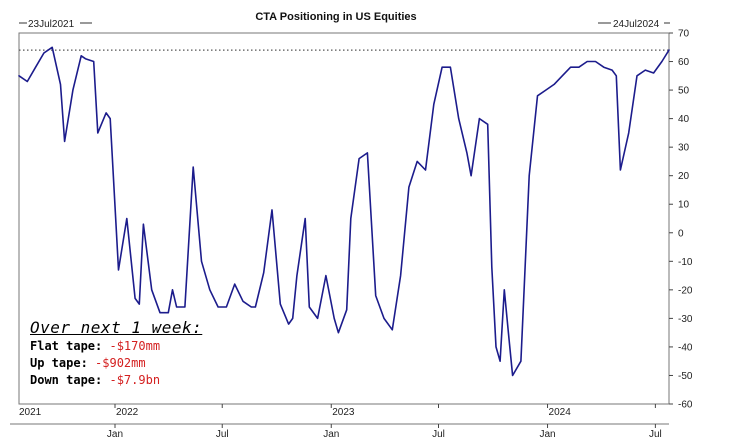  I want to click on end-date-tag: 24Jul2024, so click(634, 24).